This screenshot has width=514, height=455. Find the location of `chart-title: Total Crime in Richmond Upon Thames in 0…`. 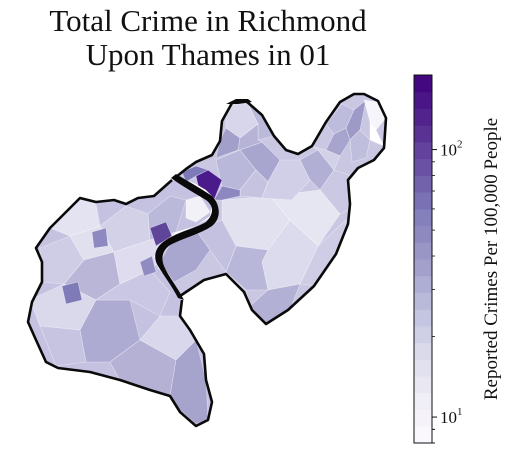

chart-title: Total Crime in Richmond Upon Thames in 0… is located at coordinates (208, 38).